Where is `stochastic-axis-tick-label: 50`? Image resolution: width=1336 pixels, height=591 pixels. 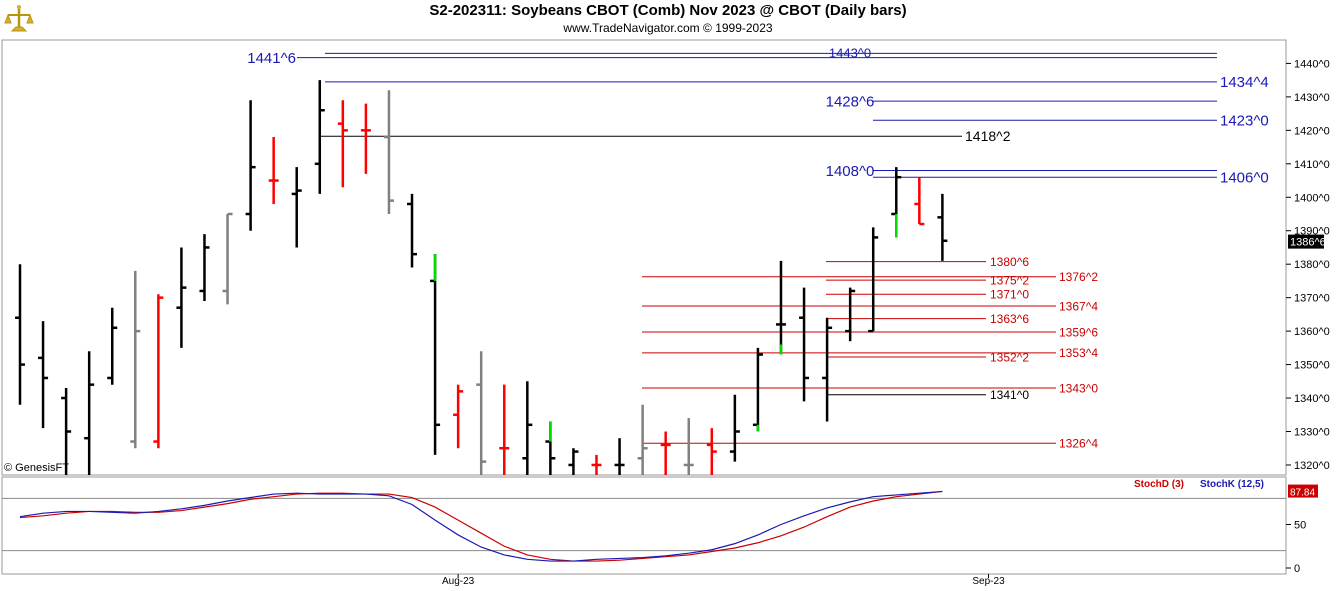
stochastic-axis-tick-label: 50 is located at coordinates (1300, 526).